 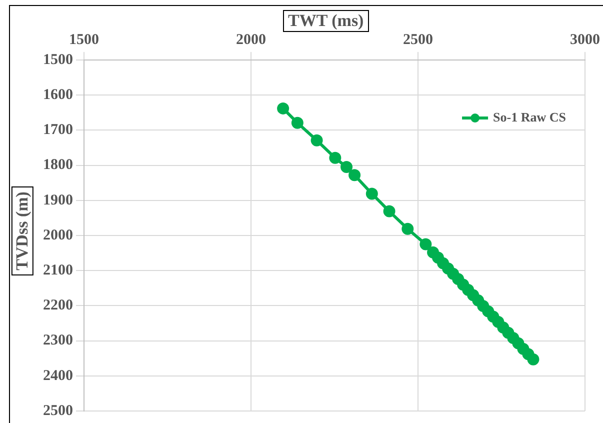 What do you see at coordinates (585, 40) in the screenshot?
I see `x-tick-label: 3000` at bounding box center [585, 40].